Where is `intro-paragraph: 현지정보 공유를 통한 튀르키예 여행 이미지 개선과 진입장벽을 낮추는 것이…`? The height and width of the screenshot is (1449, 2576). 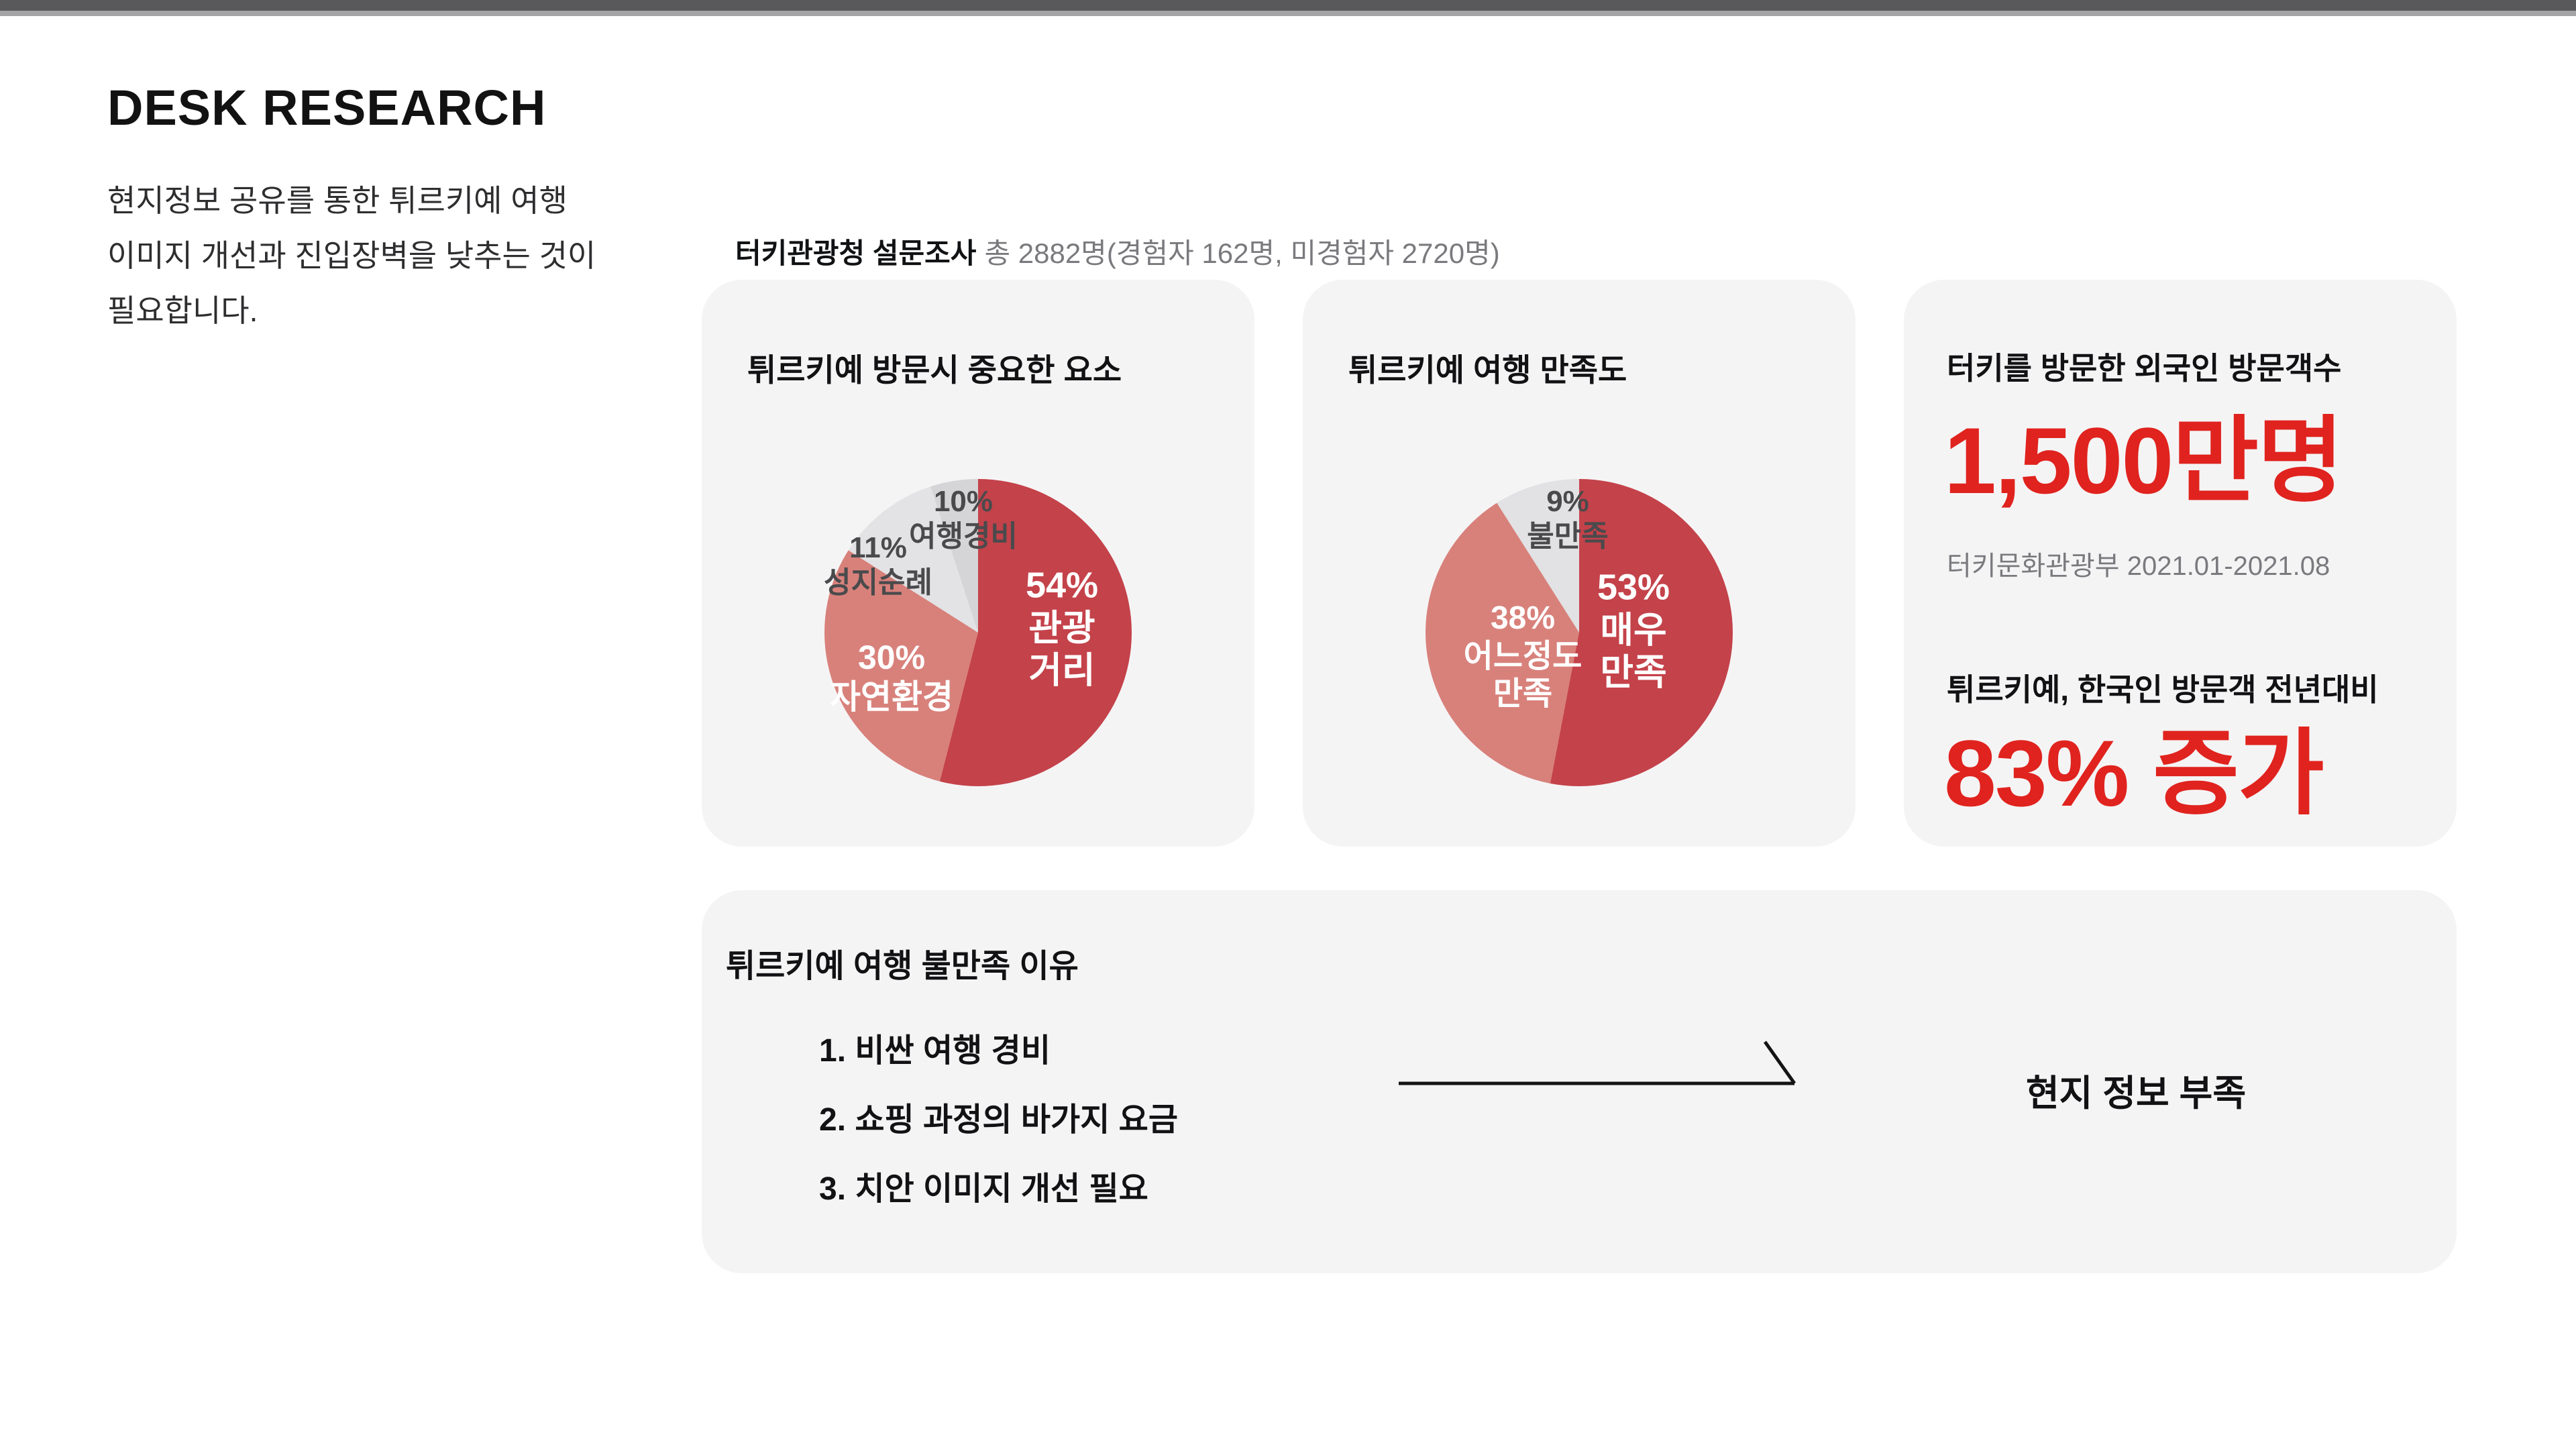 intro-paragraph: 현지정보 공유를 통한 튀르키예 여행 이미지 개선과 진입장벽을 낮추는 것이… is located at coordinates (351, 255).